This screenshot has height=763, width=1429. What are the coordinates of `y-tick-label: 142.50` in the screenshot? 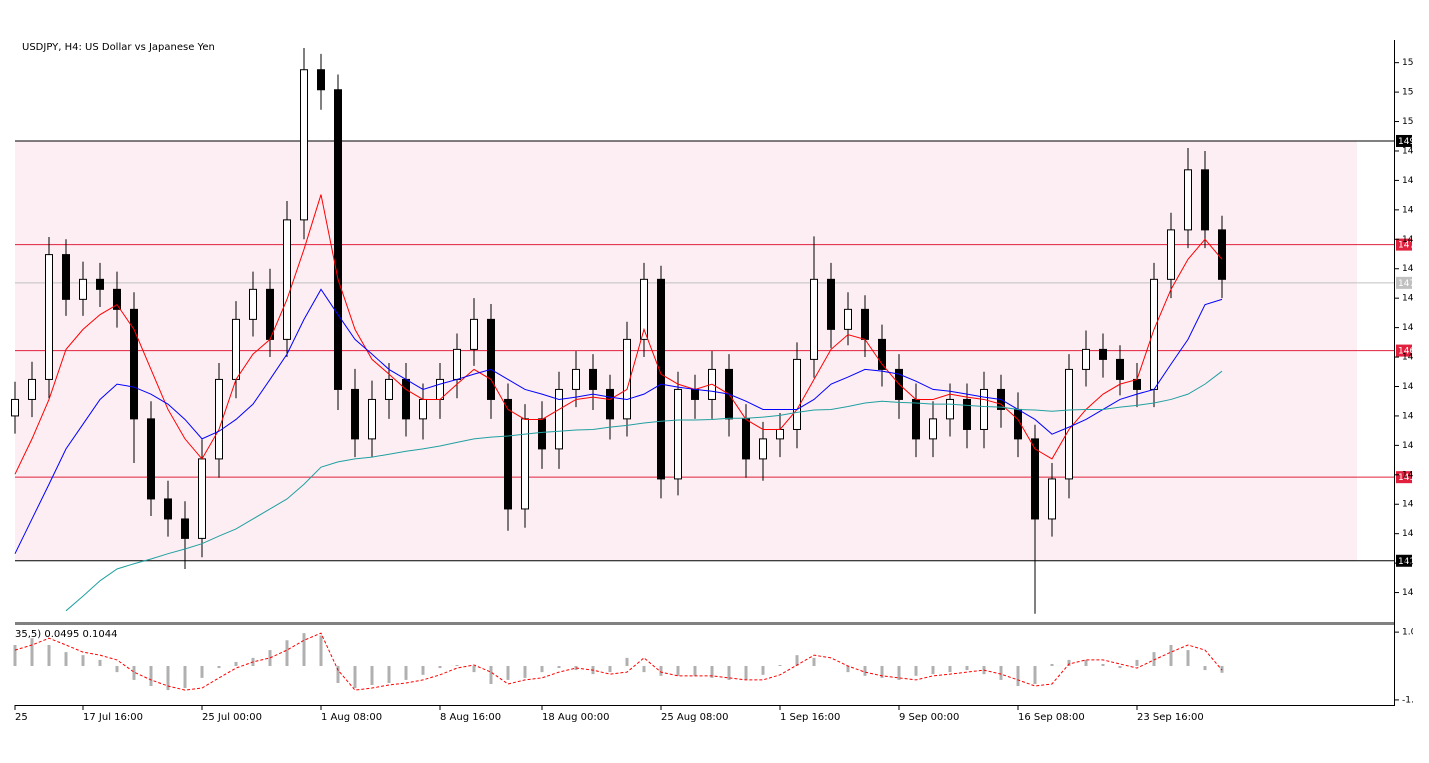 It's located at (1415, 564).